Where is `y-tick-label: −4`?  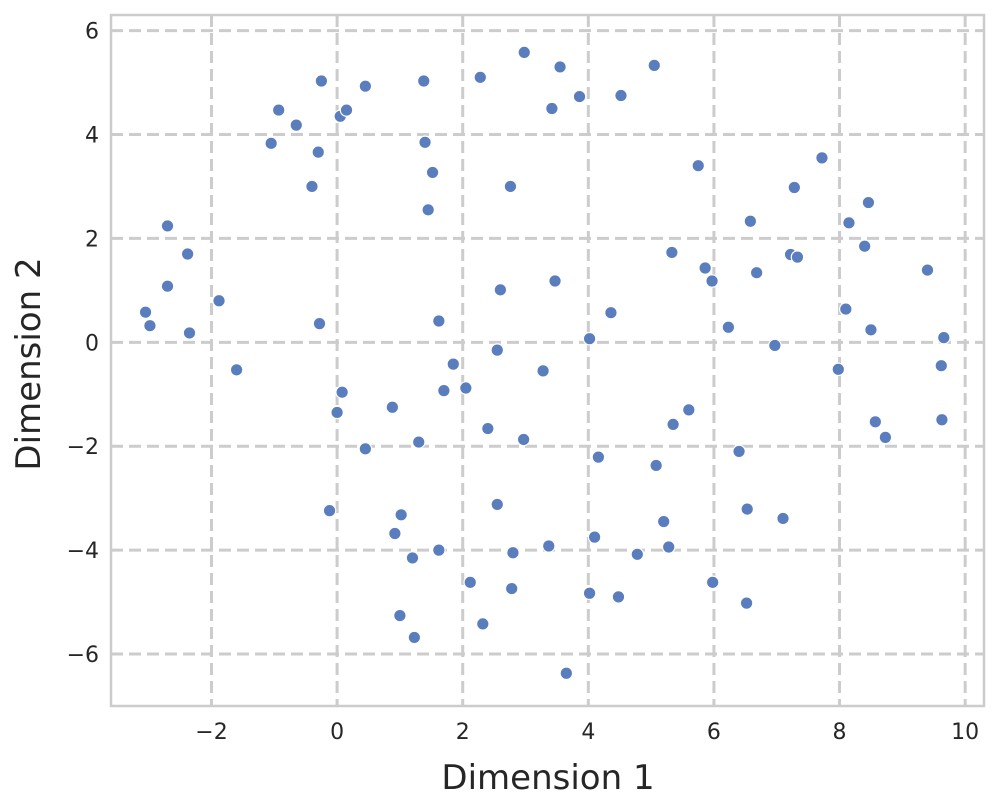
y-tick-label: −4 is located at coordinates (83, 551).